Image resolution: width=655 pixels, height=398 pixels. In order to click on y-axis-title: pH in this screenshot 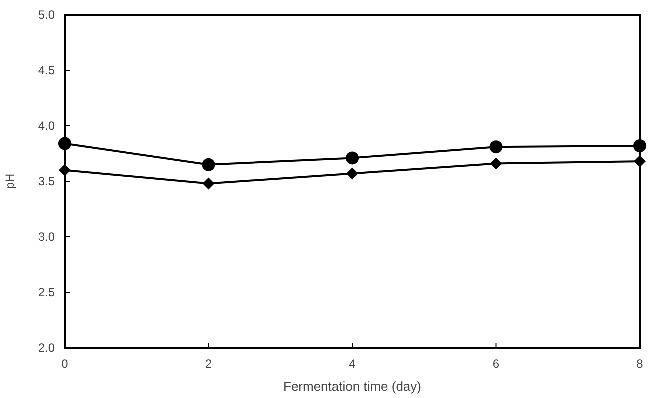, I will do `click(10, 182)`.